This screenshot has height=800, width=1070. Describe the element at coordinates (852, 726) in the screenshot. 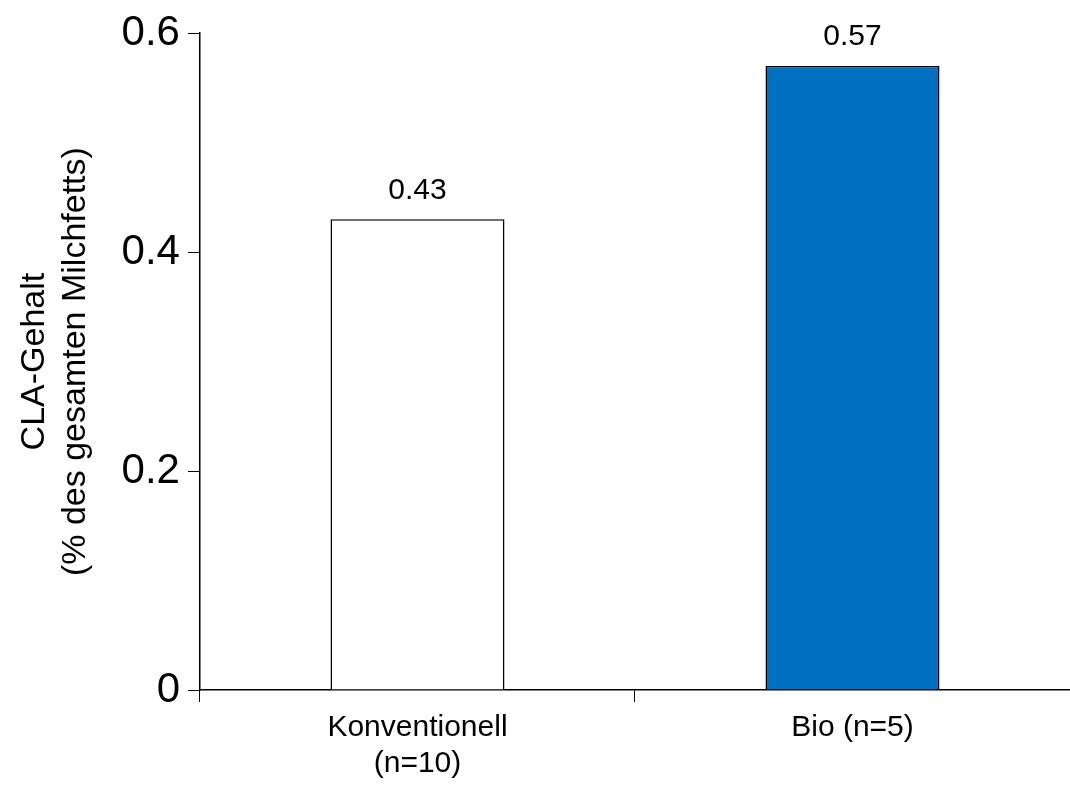

I see `x-tick-label: Bio (n=5)` at that location.